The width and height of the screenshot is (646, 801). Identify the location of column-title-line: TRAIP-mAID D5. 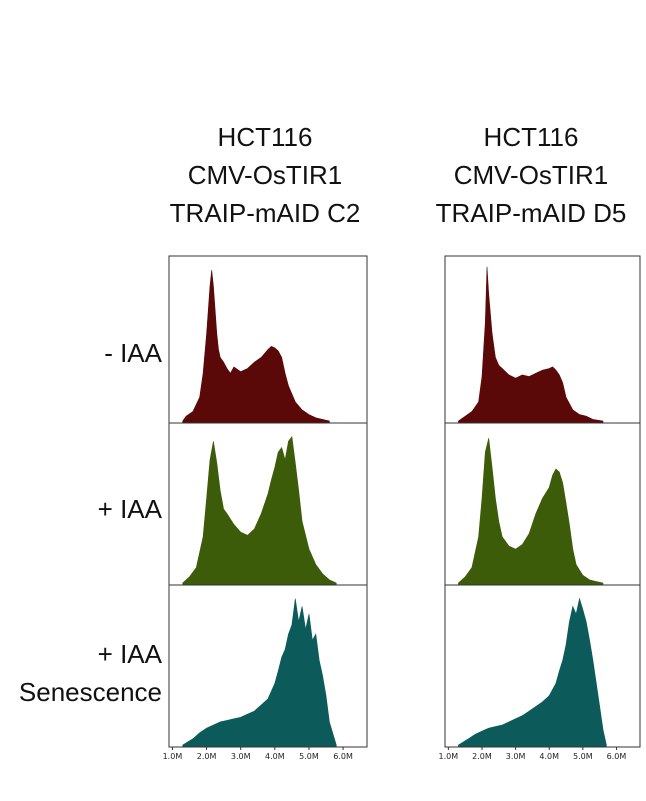
(531, 213).